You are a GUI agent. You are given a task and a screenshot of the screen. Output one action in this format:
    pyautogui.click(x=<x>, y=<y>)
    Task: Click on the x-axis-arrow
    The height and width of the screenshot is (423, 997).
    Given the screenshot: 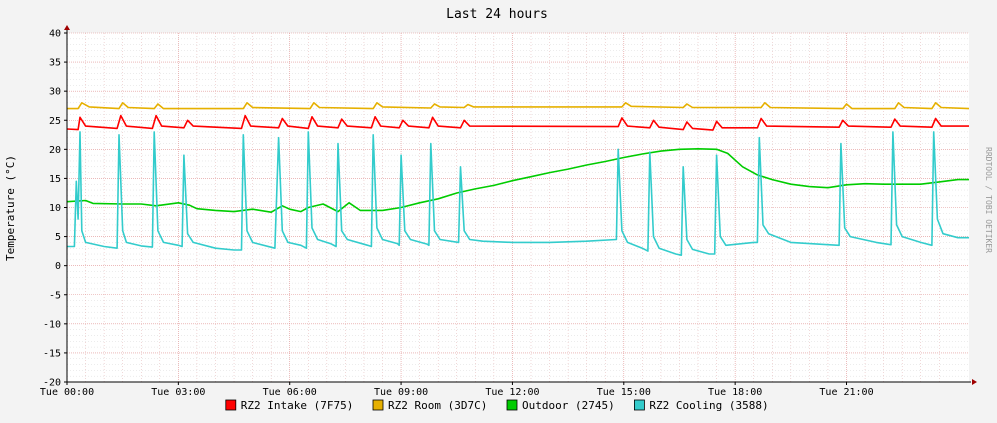 What is the action you would take?
    pyautogui.click(x=974, y=382)
    